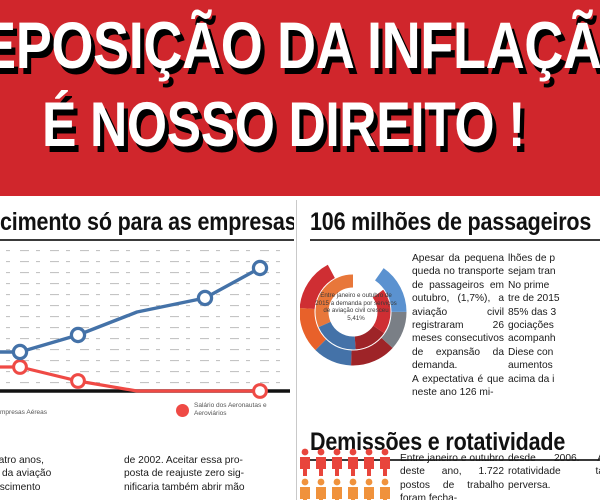 The image size is (600, 500). Describe the element at coordinates (455, 460) in the screenshot. I see `subsection-heading-rule` at that location.